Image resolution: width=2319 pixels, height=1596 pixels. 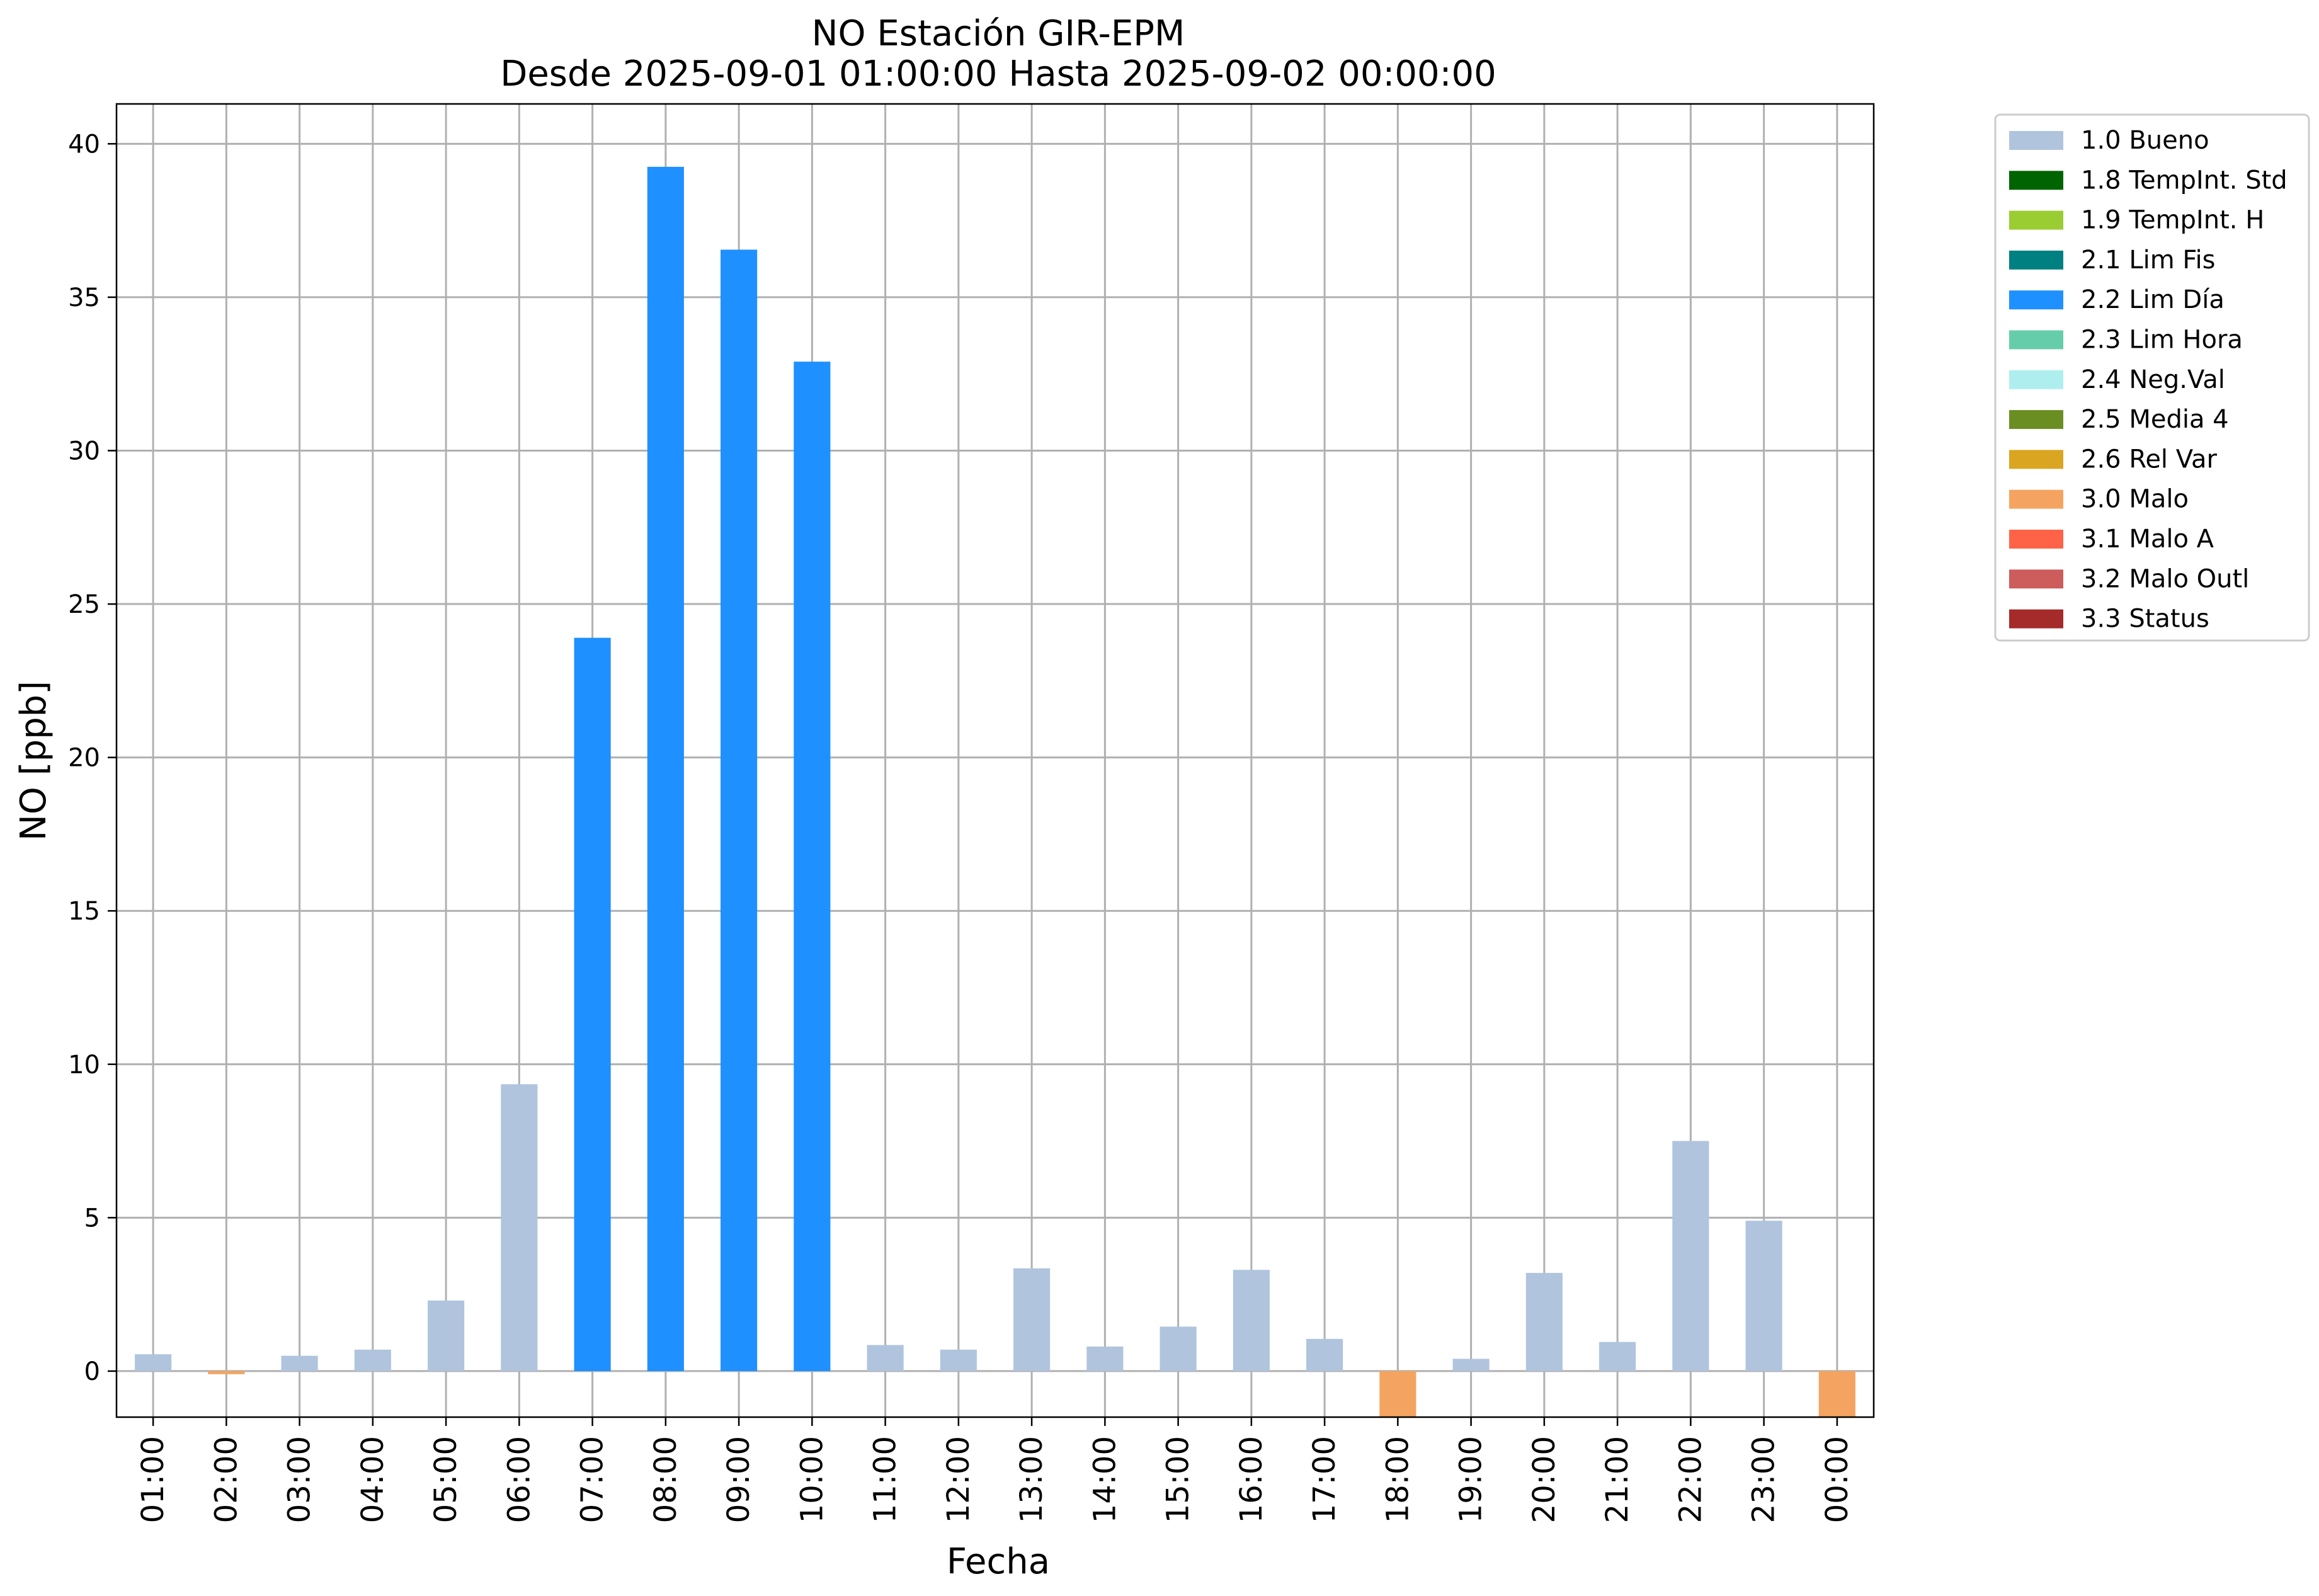 I want to click on bar-2000, so click(x=1544, y=1322).